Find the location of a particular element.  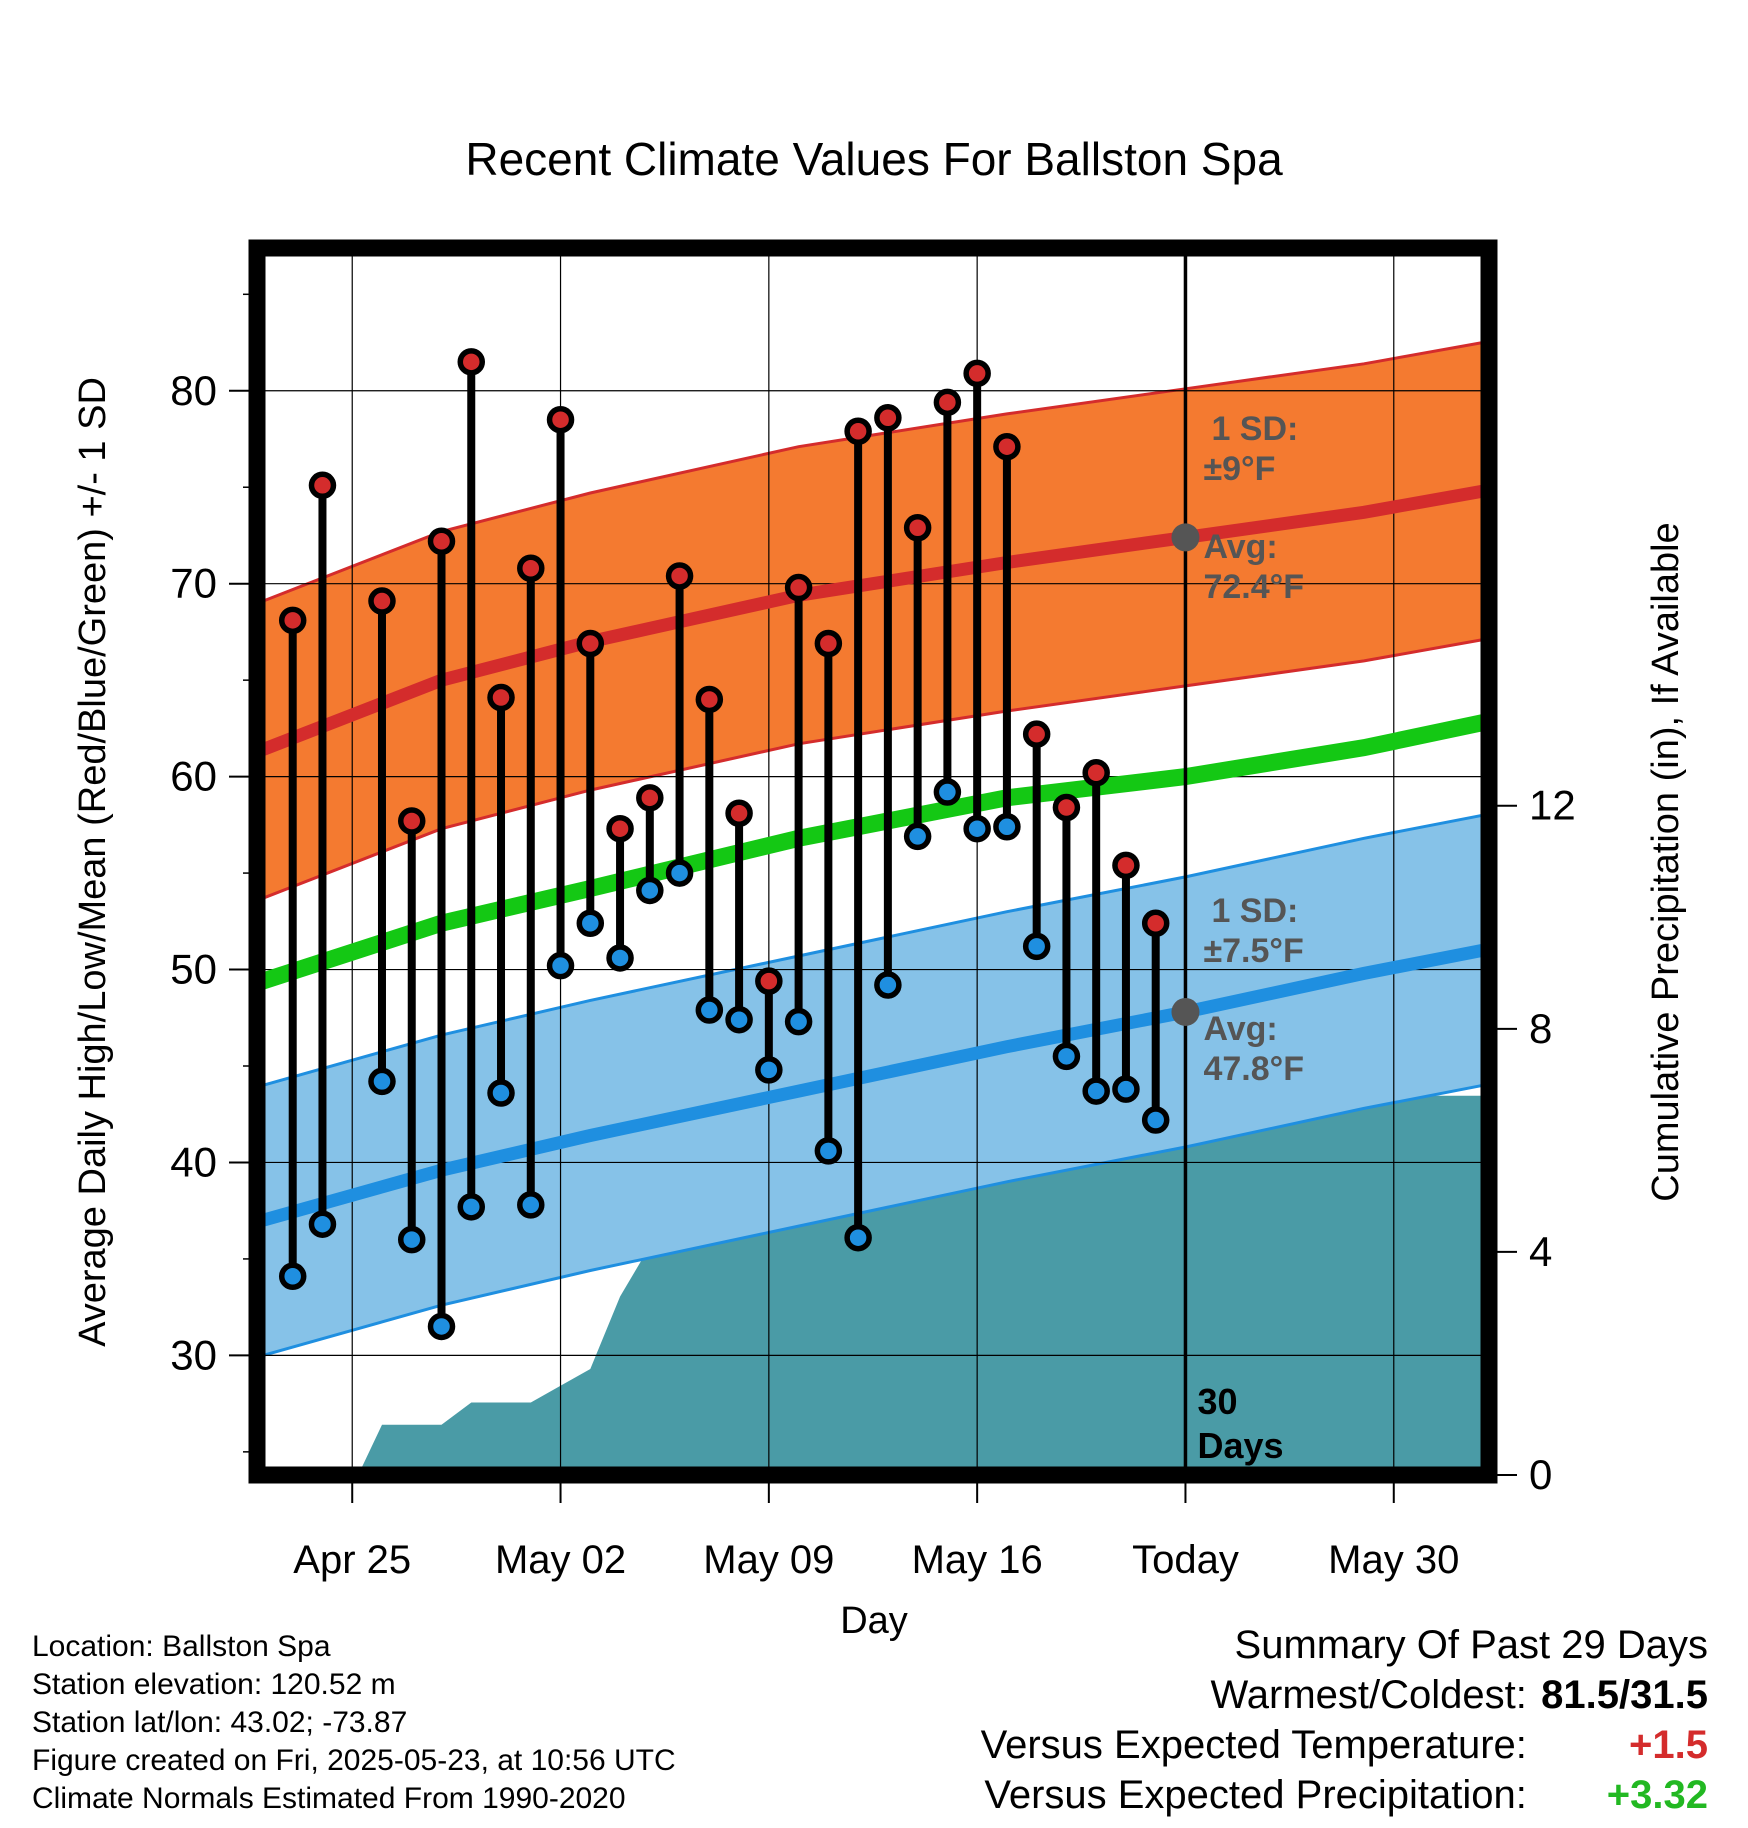

x-tick-label: May 02 is located at coordinates (560, 1560).